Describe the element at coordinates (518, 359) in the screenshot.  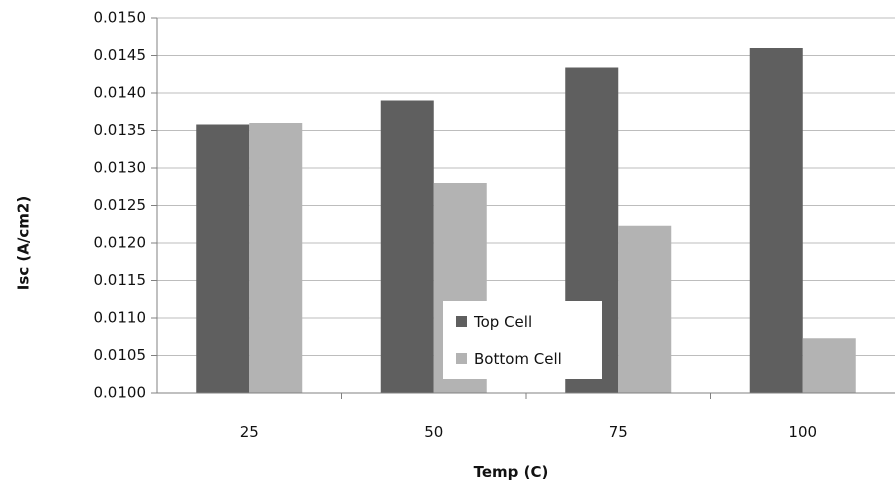
I see `legend-label-bottom-cell: Bottom Cell` at that location.